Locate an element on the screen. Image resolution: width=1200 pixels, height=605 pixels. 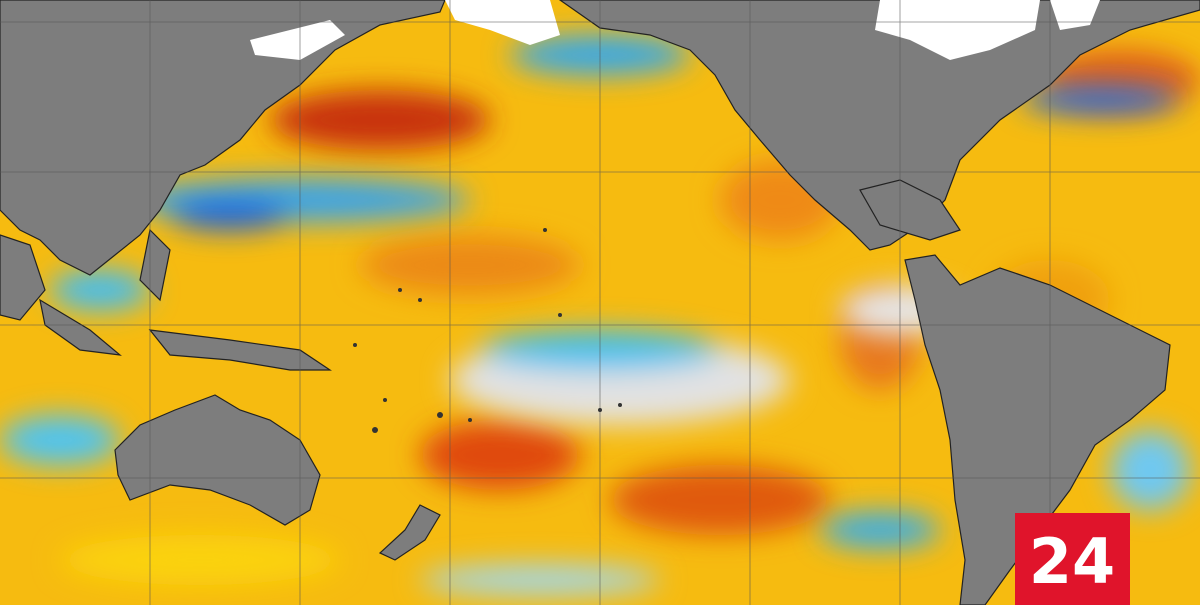
logo-text: 24 is located at coordinates (1072, 561).